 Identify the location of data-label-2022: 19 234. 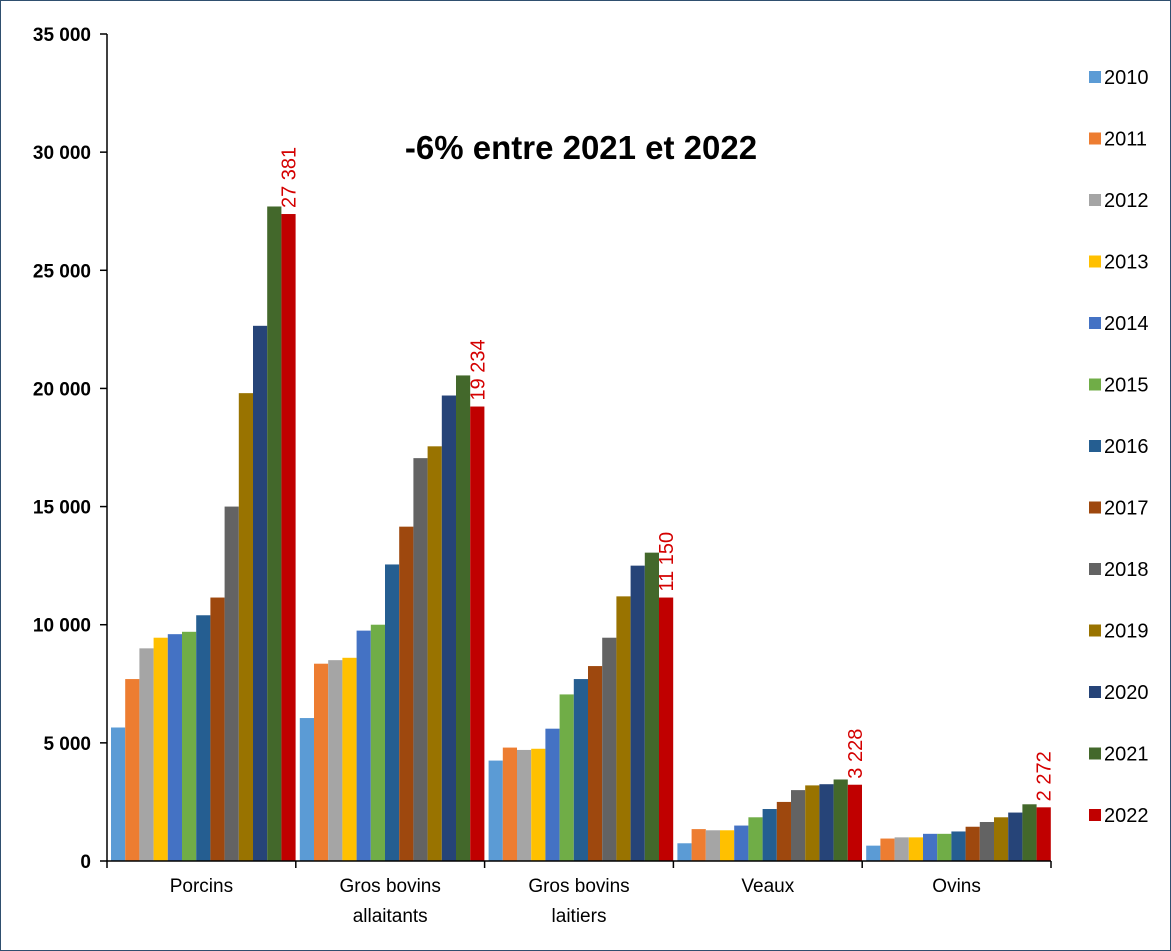
(478, 369).